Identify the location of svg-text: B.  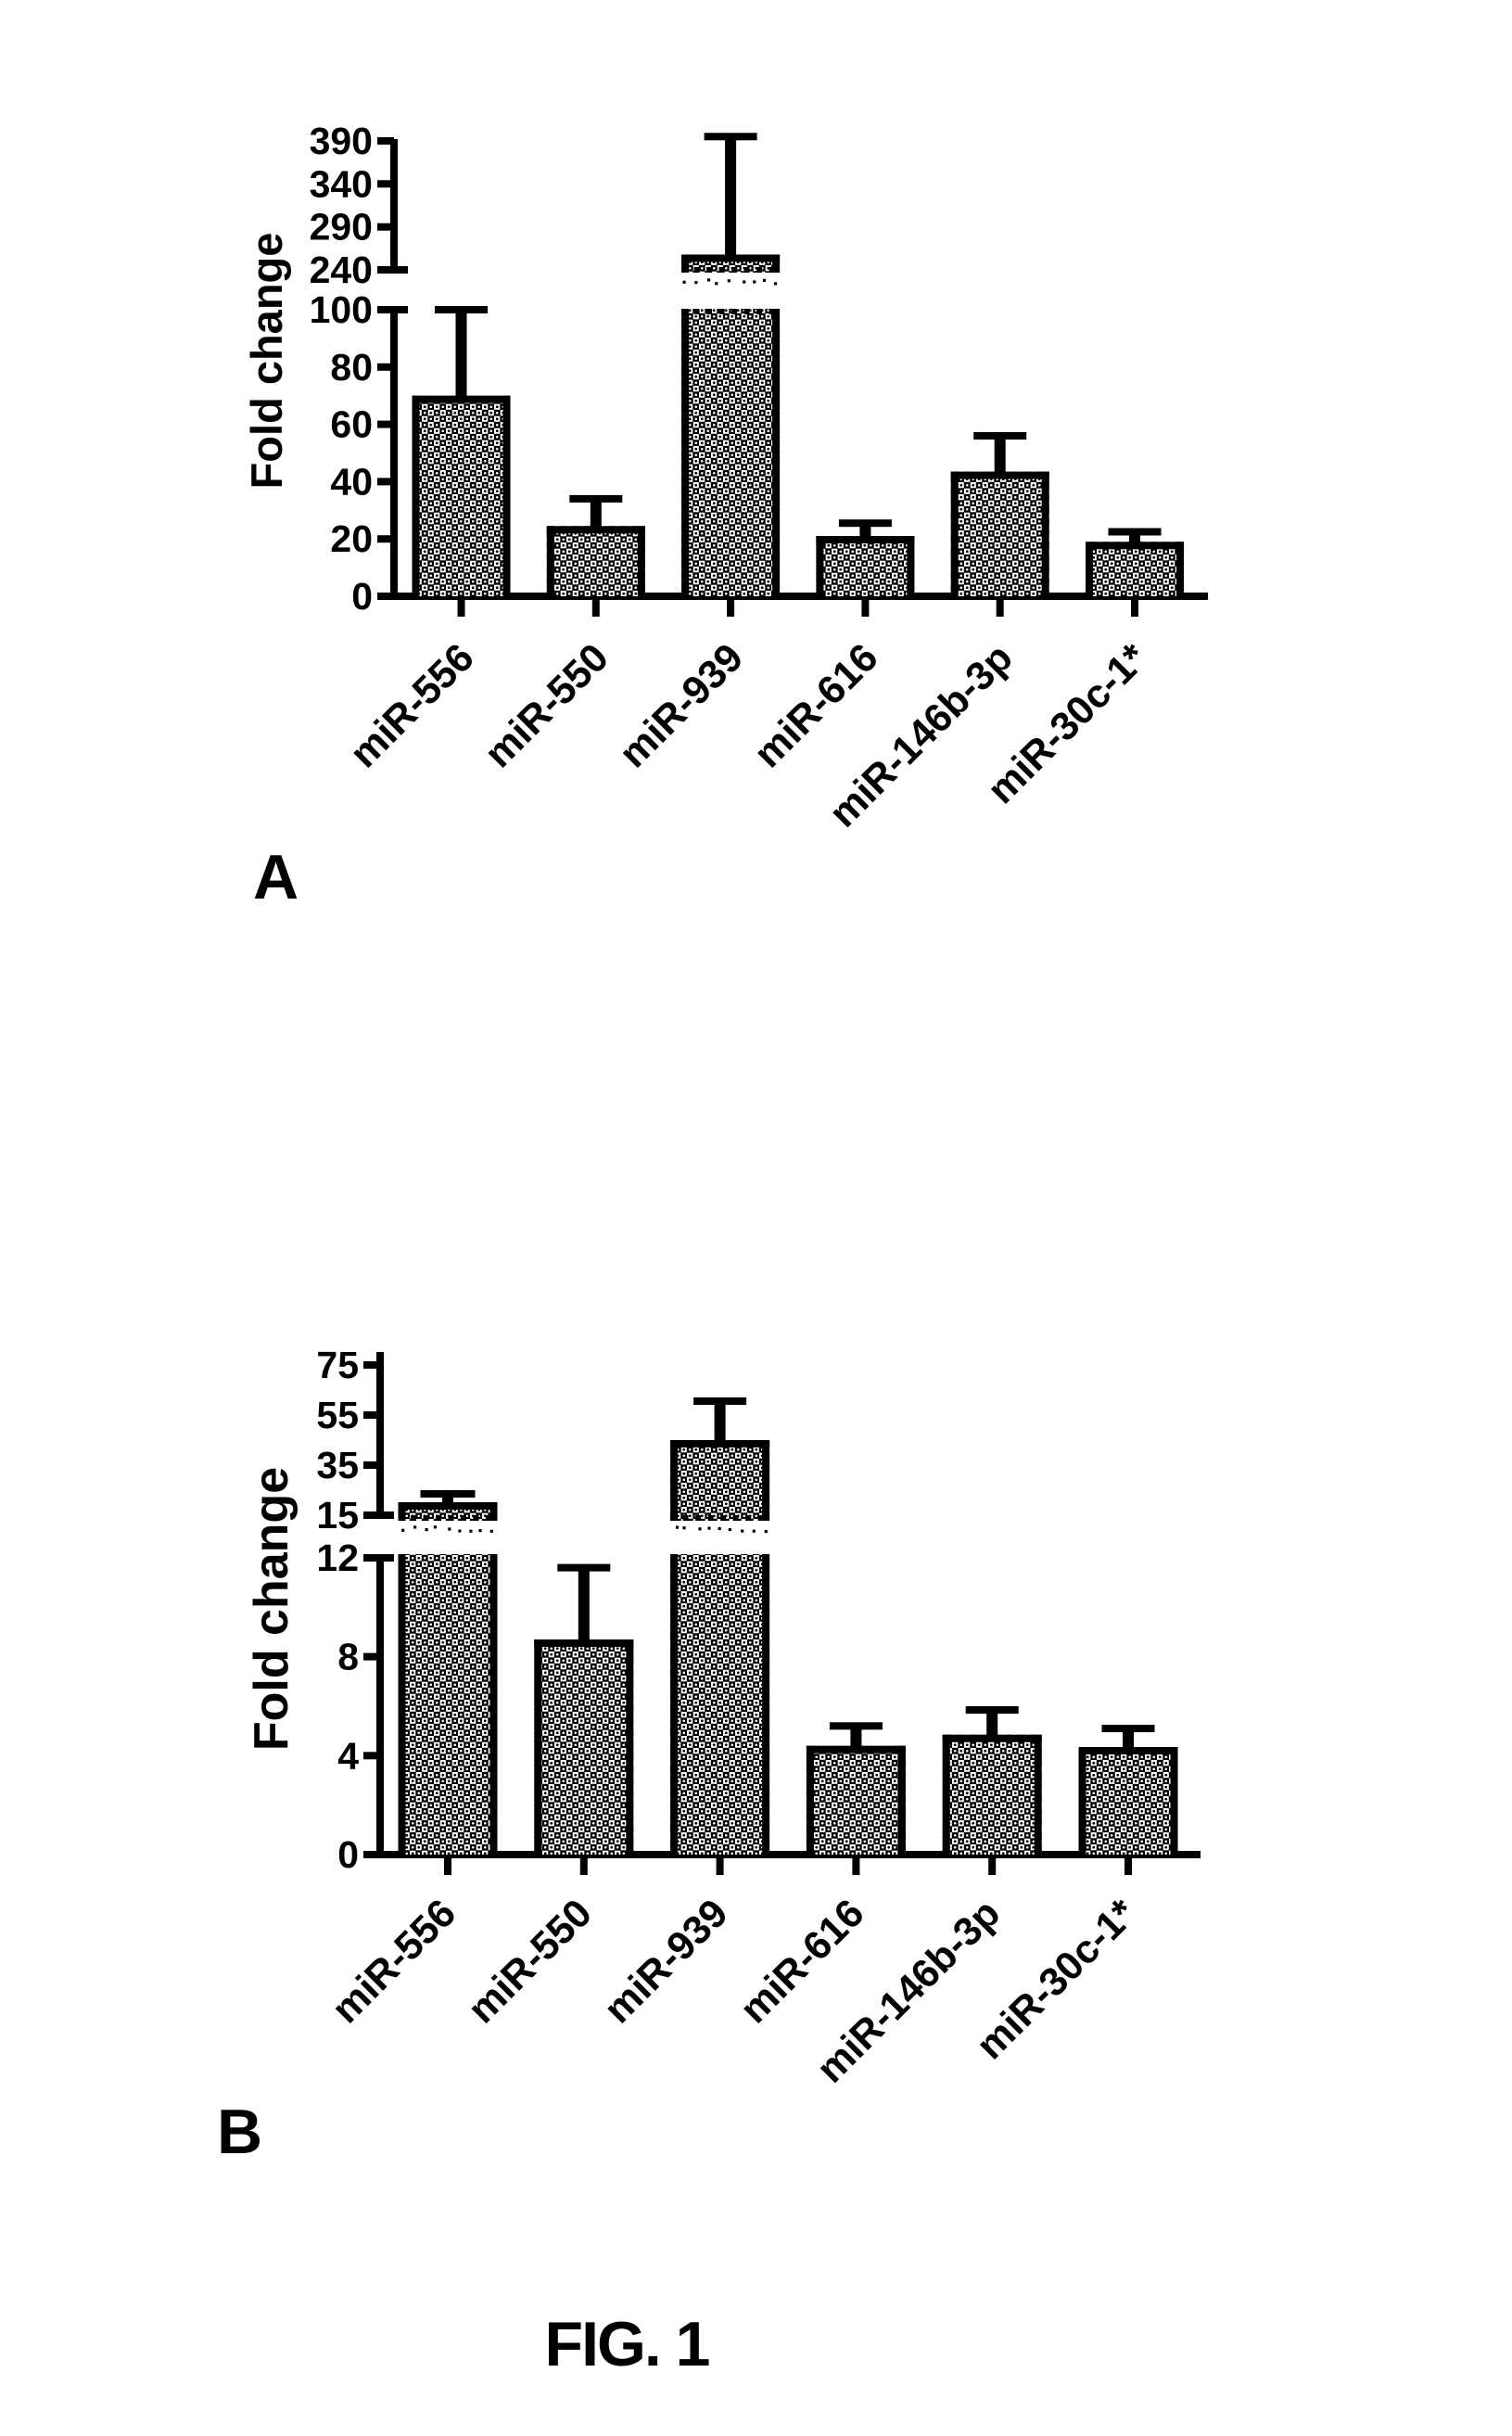
(240, 2132).